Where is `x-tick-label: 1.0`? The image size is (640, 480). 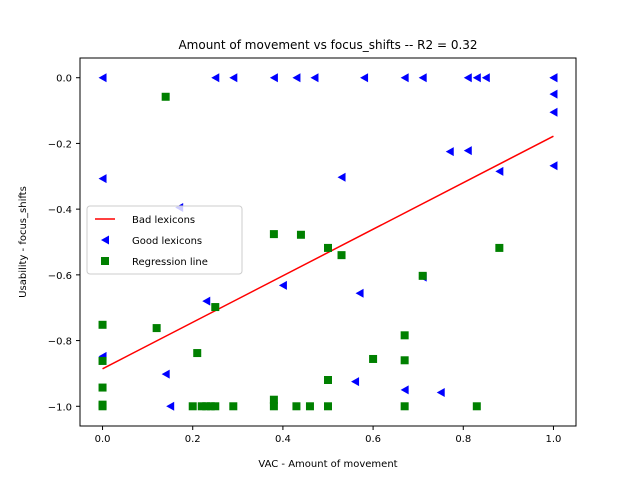 x-tick-label: 1.0 is located at coordinates (554, 439).